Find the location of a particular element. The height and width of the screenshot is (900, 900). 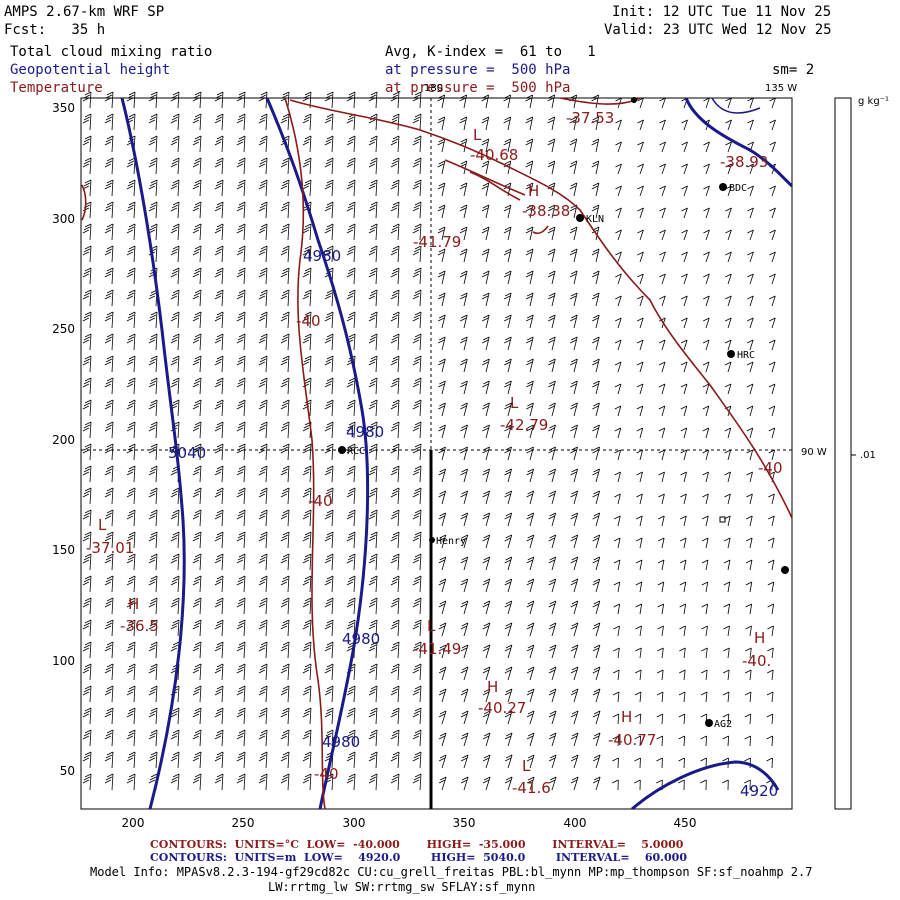

center-value-1: -40.68 is located at coordinates (494, 155).